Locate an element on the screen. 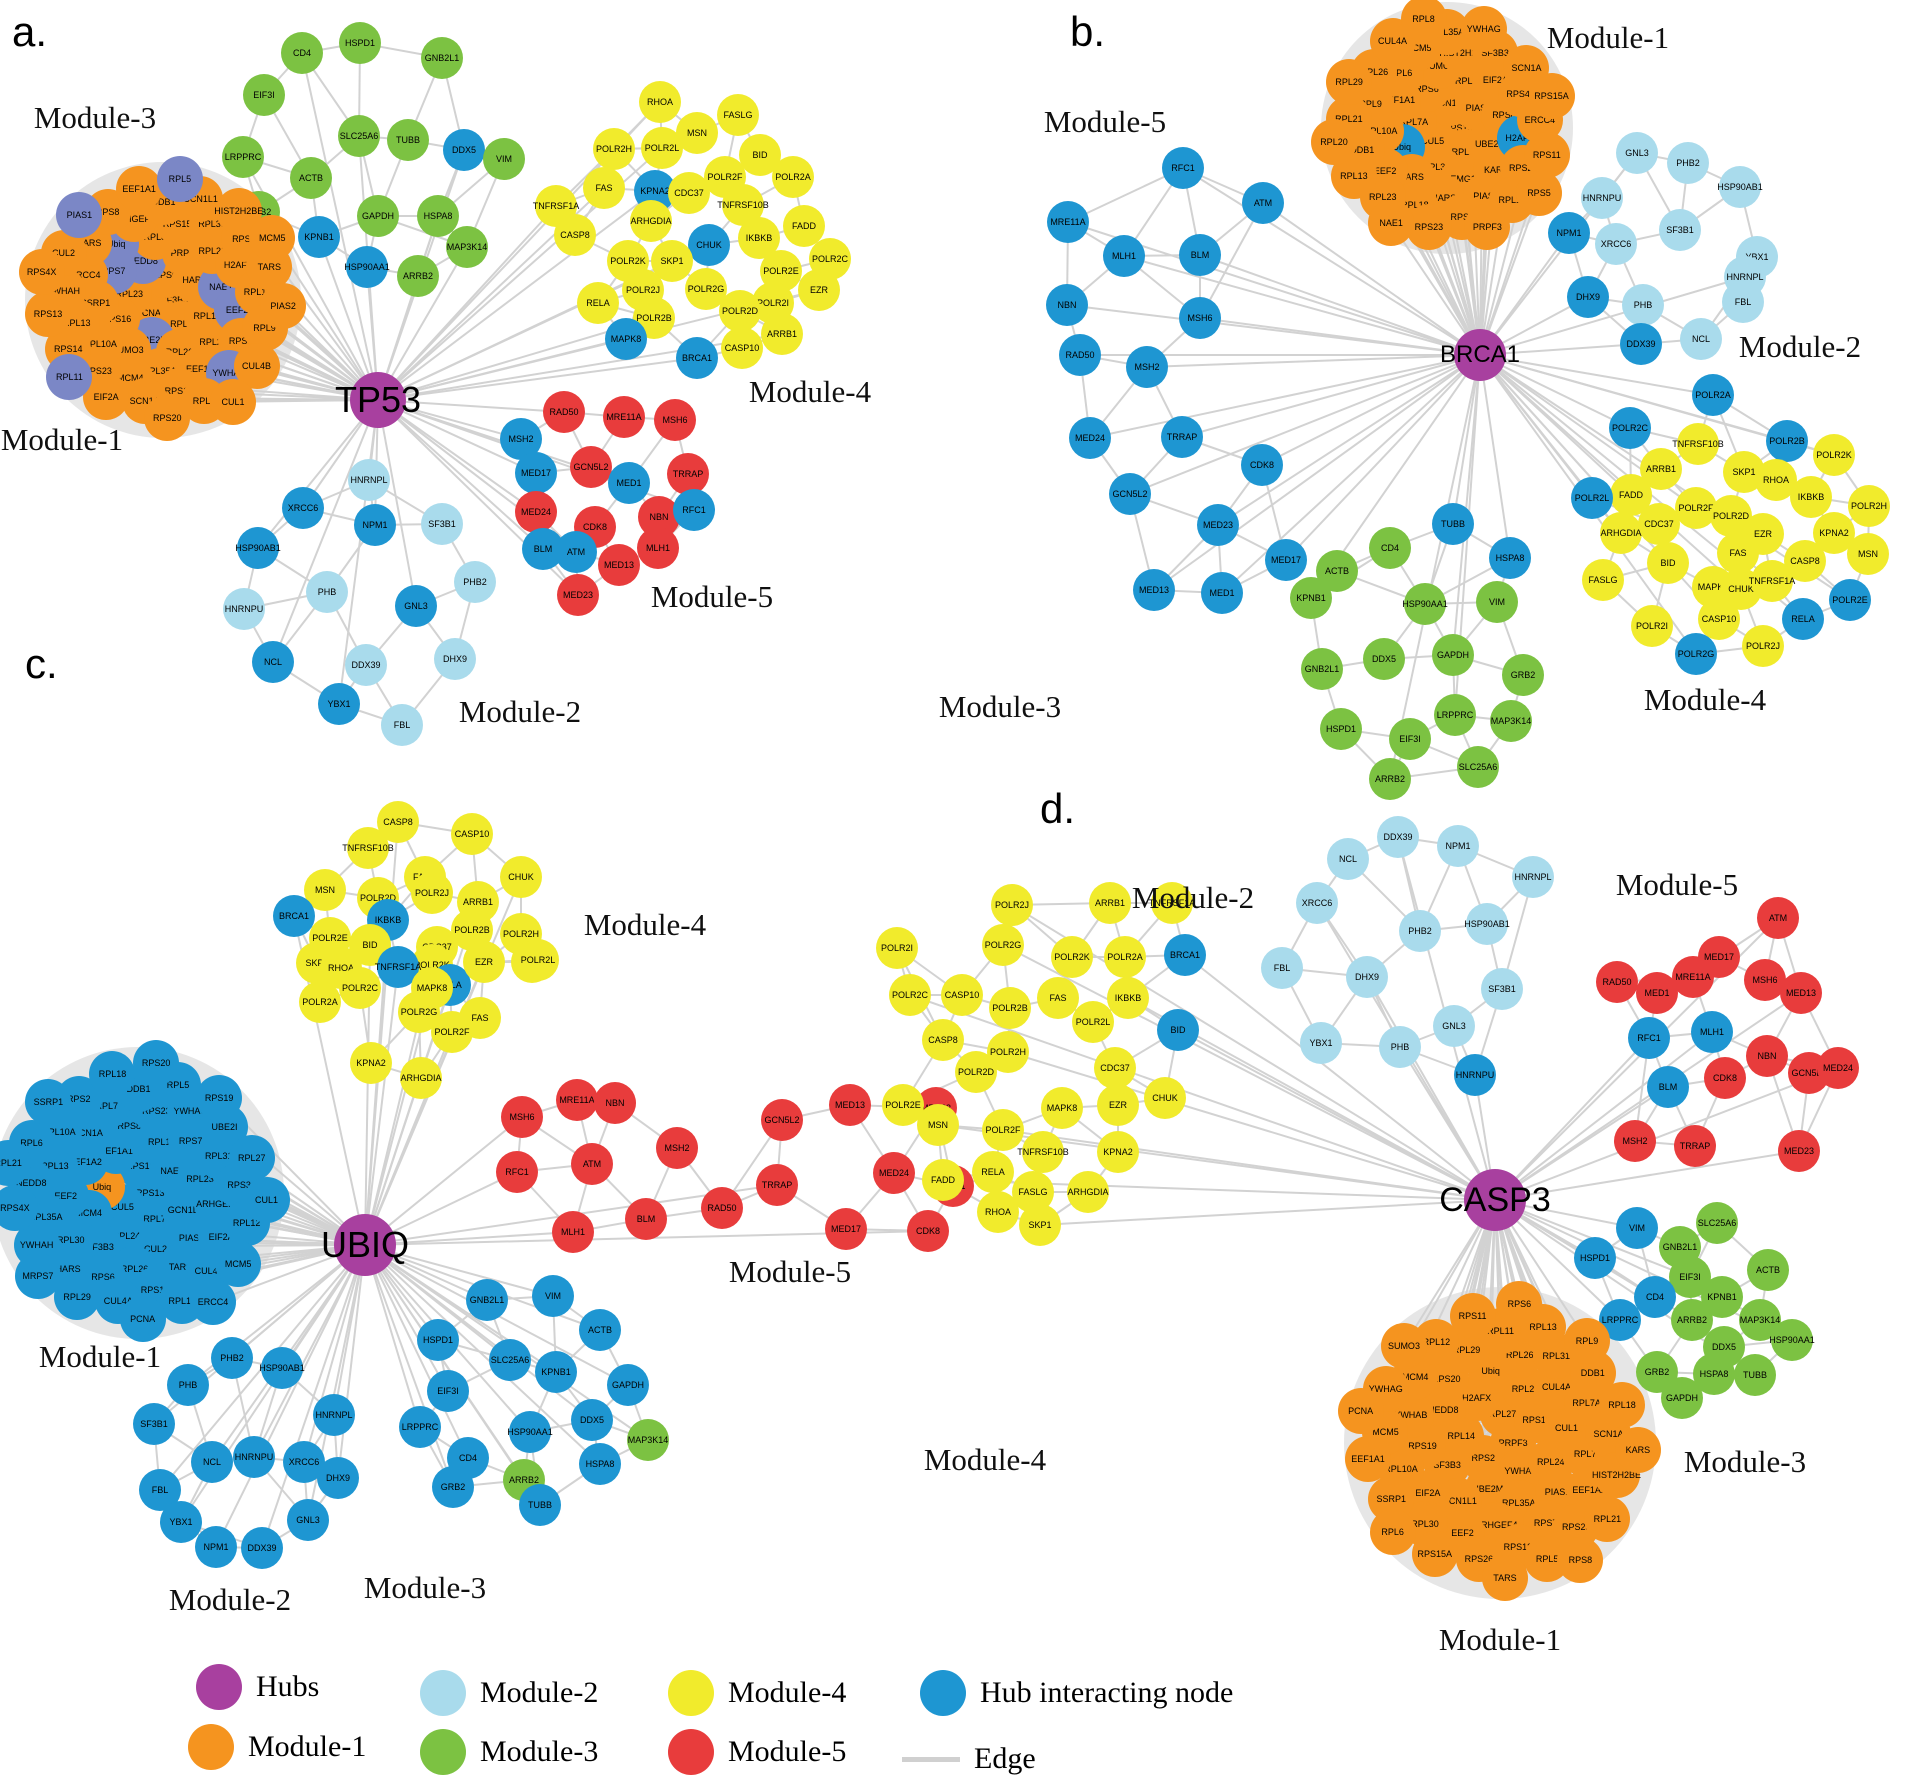 Image resolution: width=1923 pixels, height=1775 pixels. node-rpl8: RPL8 is located at coordinates (1423, 21).